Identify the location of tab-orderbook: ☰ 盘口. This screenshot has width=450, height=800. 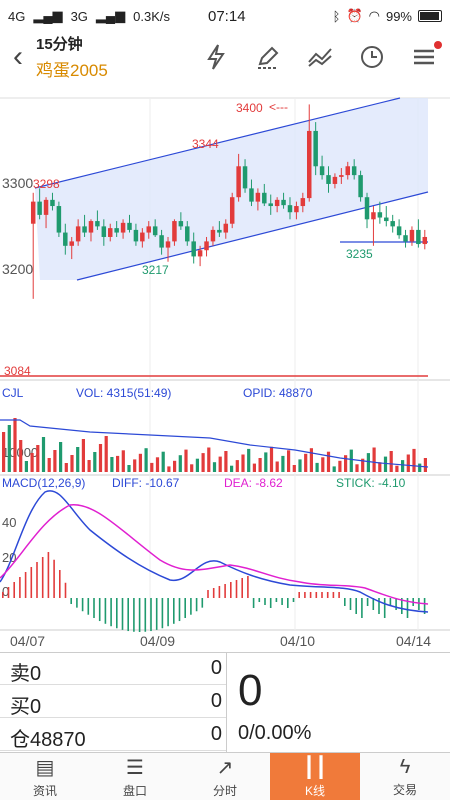
(135, 776).